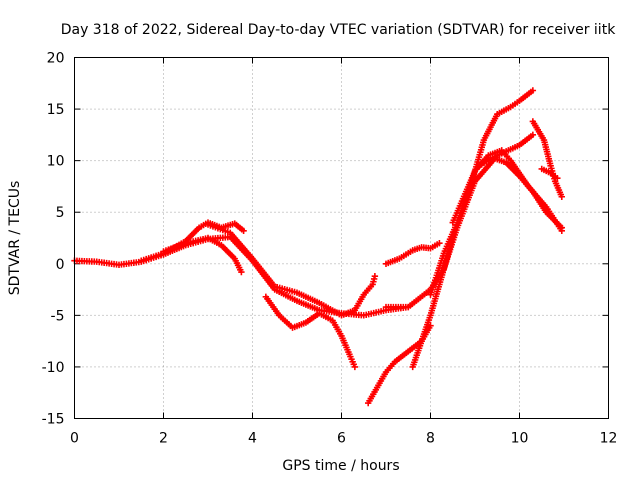  Describe the element at coordinates (60, 213) in the screenshot. I see `y-tick-label: 5` at that location.